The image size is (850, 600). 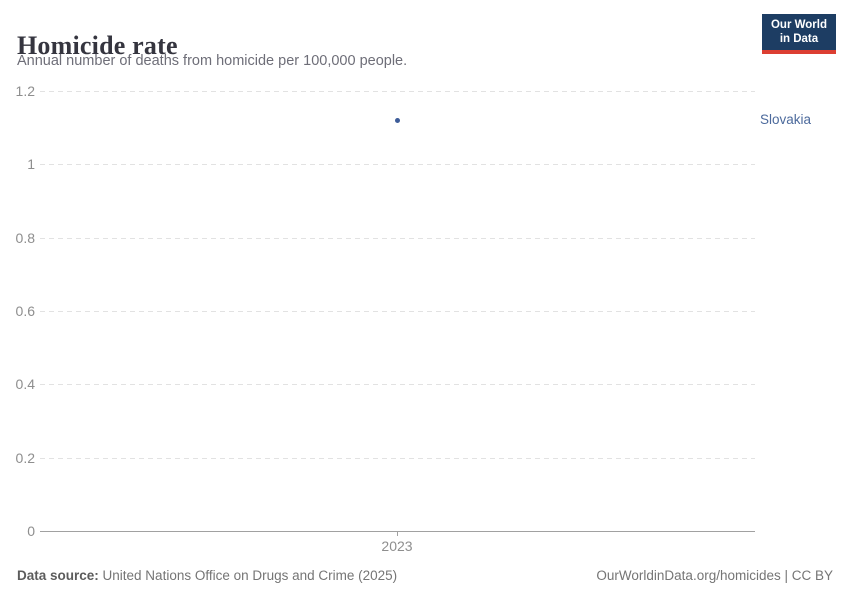 I want to click on y-tick-label: 0.8, so click(x=25, y=237).